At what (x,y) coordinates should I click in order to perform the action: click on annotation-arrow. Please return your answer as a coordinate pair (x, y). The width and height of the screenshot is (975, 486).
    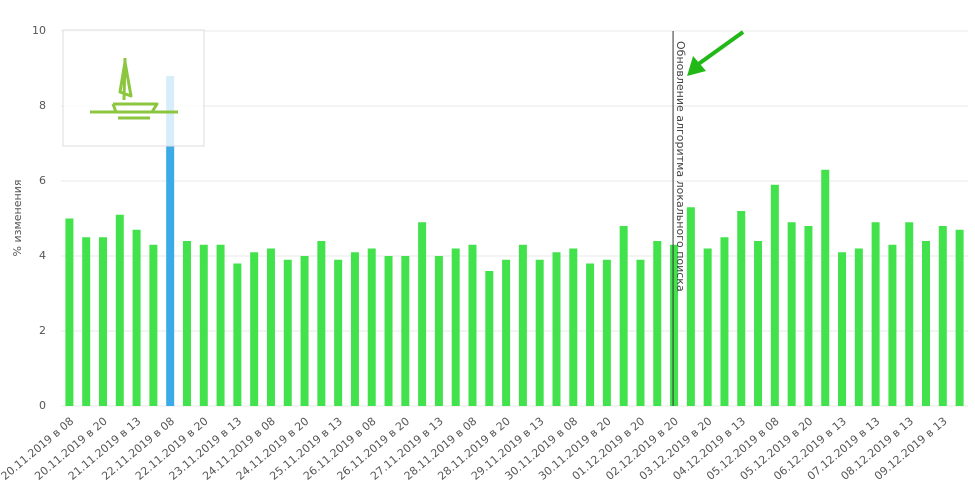
    Looking at the image, I should click on (720, 48).